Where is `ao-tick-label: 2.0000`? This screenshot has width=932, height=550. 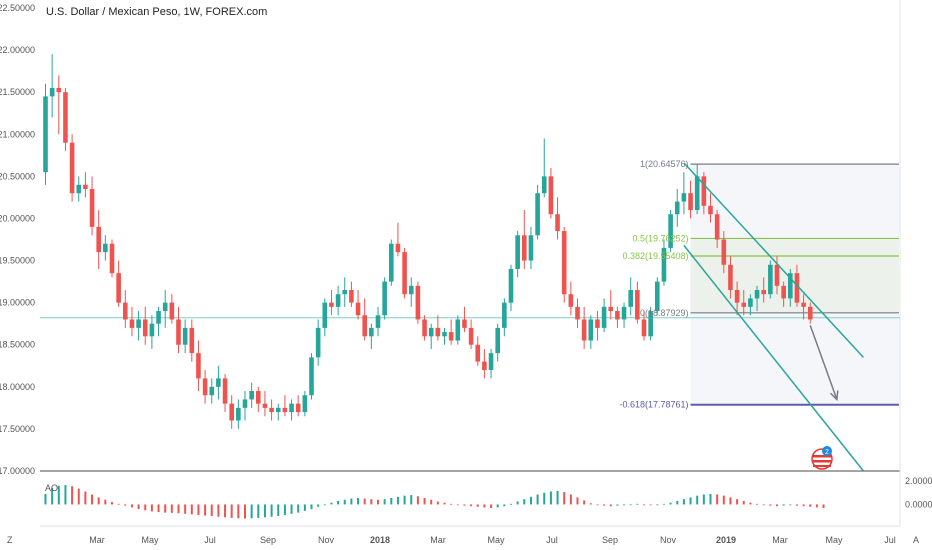
ao-tick-label: 2.0000 is located at coordinates (918, 481).